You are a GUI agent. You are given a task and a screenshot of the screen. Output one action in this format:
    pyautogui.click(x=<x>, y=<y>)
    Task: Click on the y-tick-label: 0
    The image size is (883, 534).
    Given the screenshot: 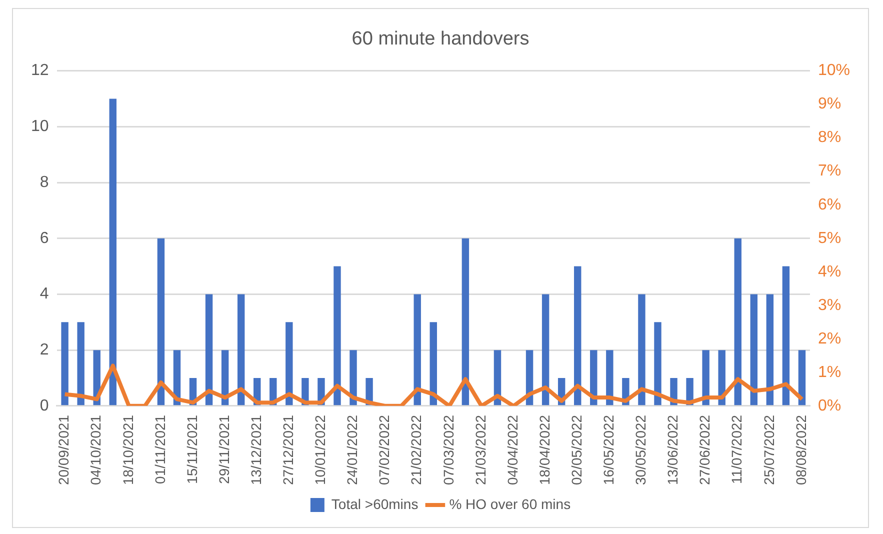 What is the action you would take?
    pyautogui.click(x=44, y=405)
    